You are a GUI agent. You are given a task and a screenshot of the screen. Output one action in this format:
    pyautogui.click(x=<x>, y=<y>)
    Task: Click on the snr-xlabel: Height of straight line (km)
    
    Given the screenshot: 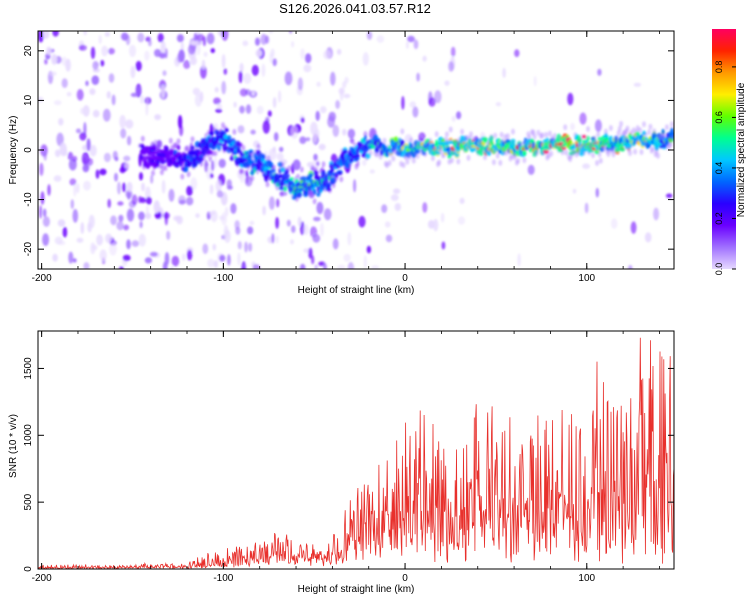 What is the action you would take?
    pyautogui.click(x=356, y=589)
    